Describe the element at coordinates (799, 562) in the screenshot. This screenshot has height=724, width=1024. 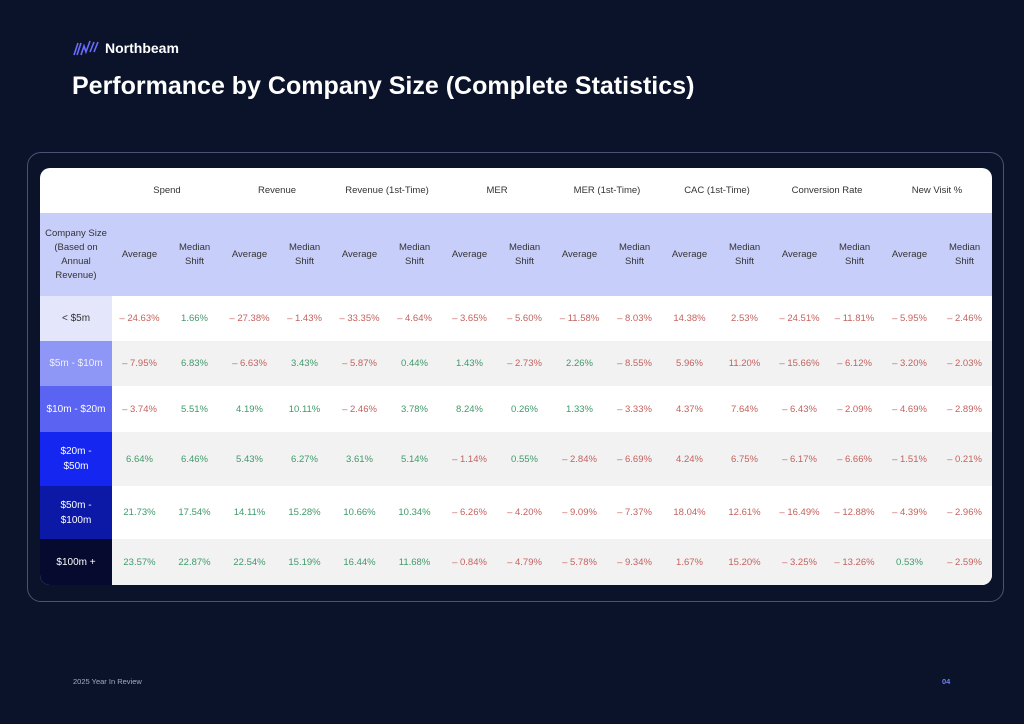
I see `stat-cell: – 3.25%` at that location.